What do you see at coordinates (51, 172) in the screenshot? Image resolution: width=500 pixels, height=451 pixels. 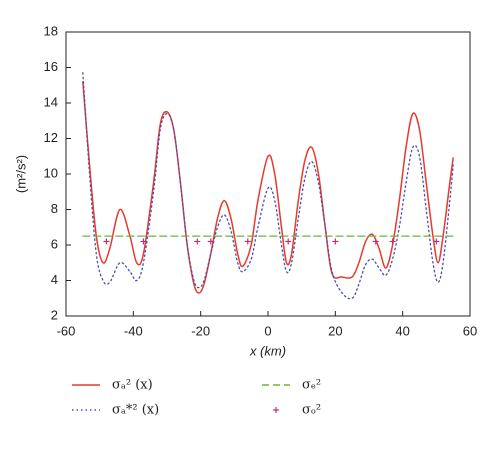 I see `y-tick-label: 10` at bounding box center [51, 172].